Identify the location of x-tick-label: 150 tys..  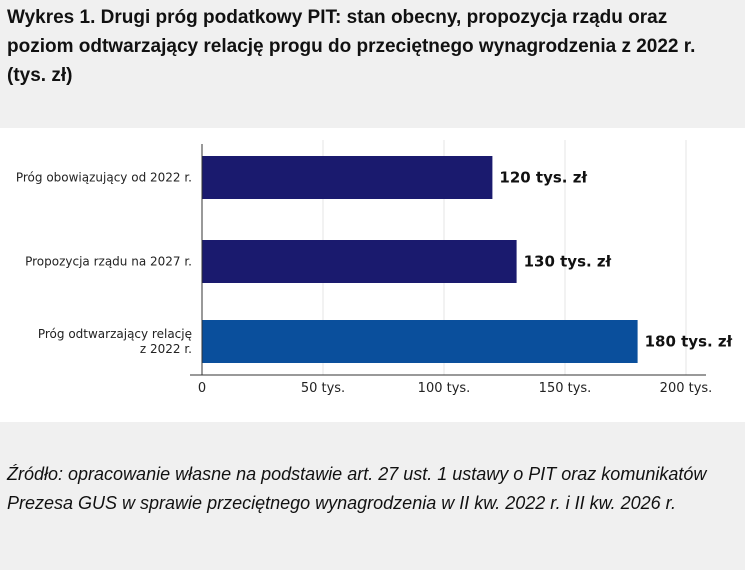
(565, 388).